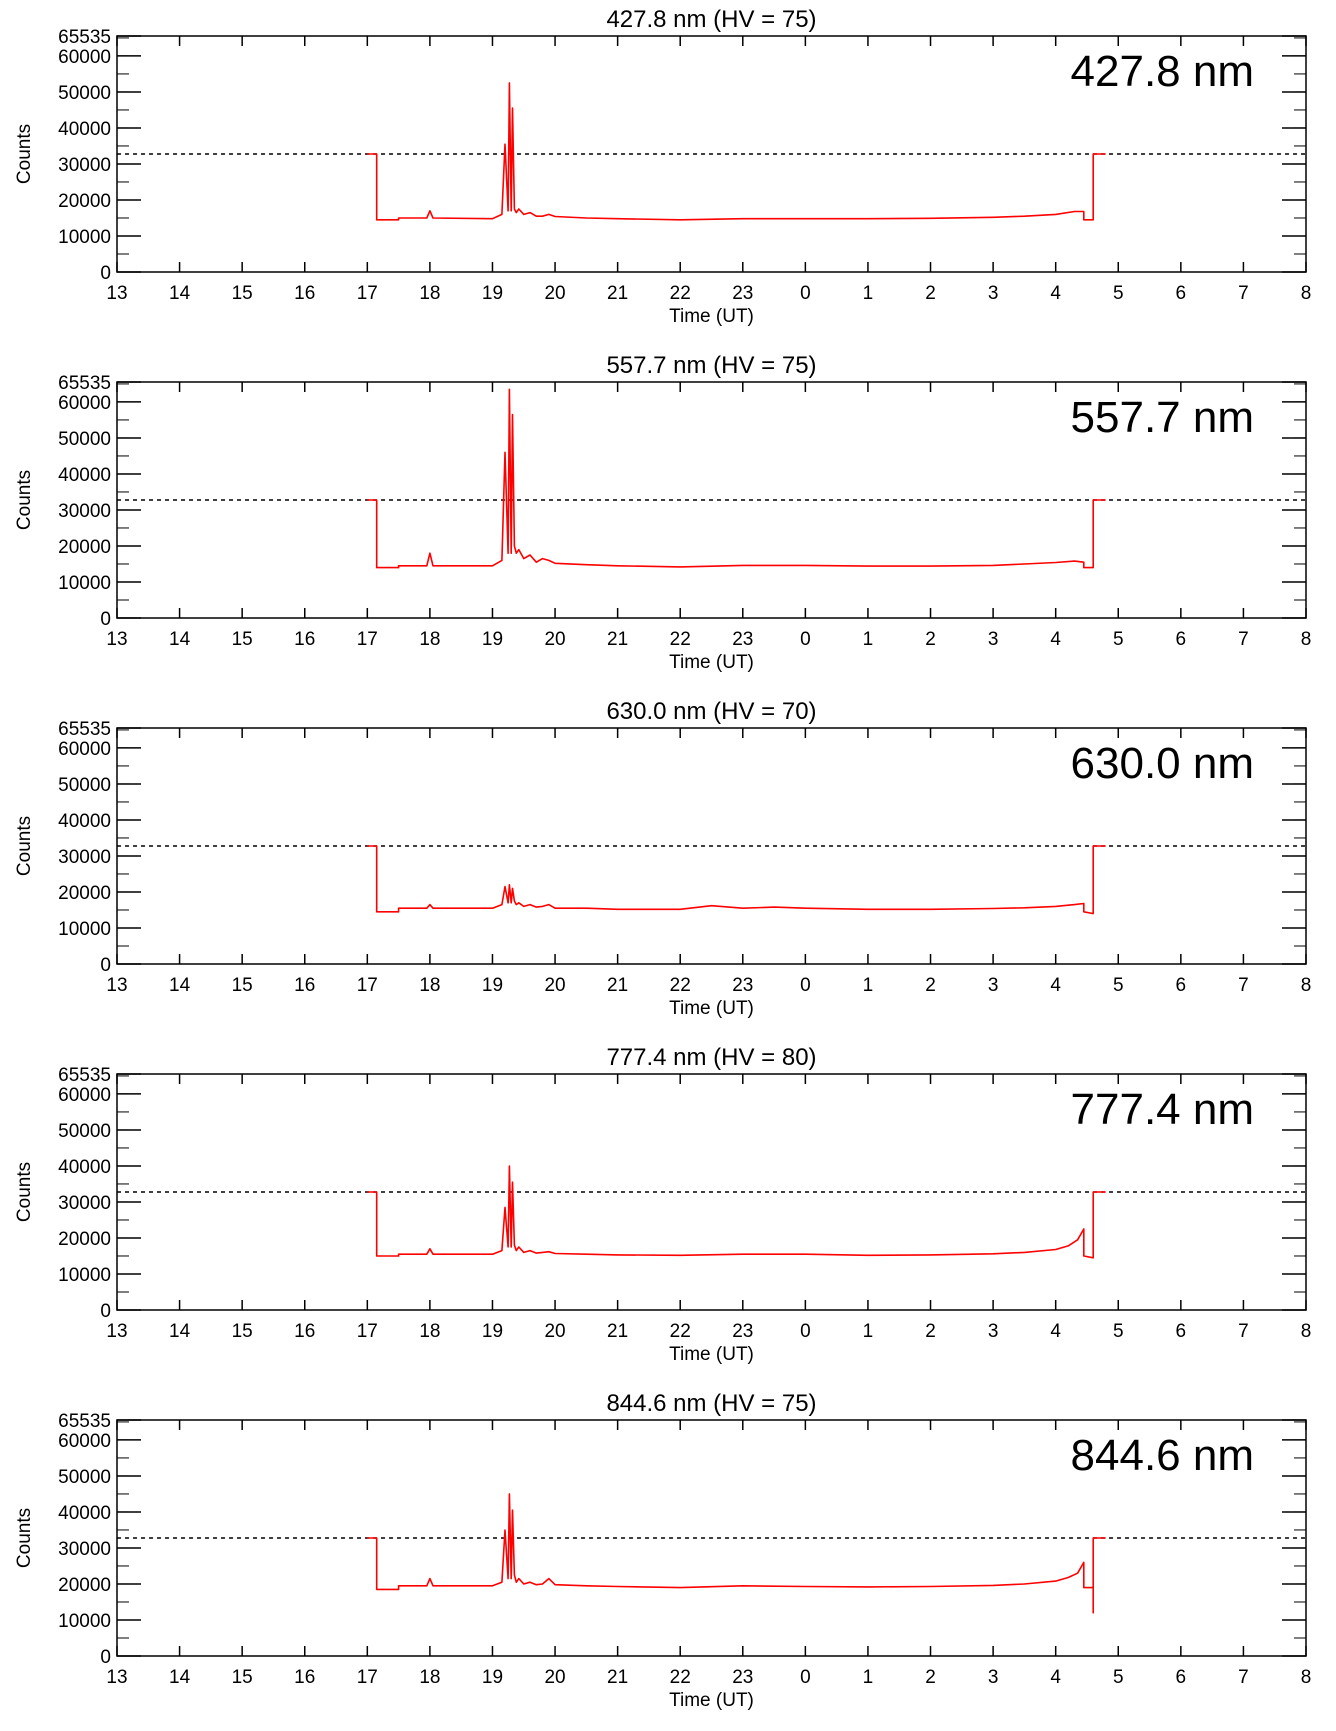 This screenshot has width=1336, height=1731. Describe the element at coordinates (1162, 71) in the screenshot. I see `wavelength-label: 427.8 nm` at that location.